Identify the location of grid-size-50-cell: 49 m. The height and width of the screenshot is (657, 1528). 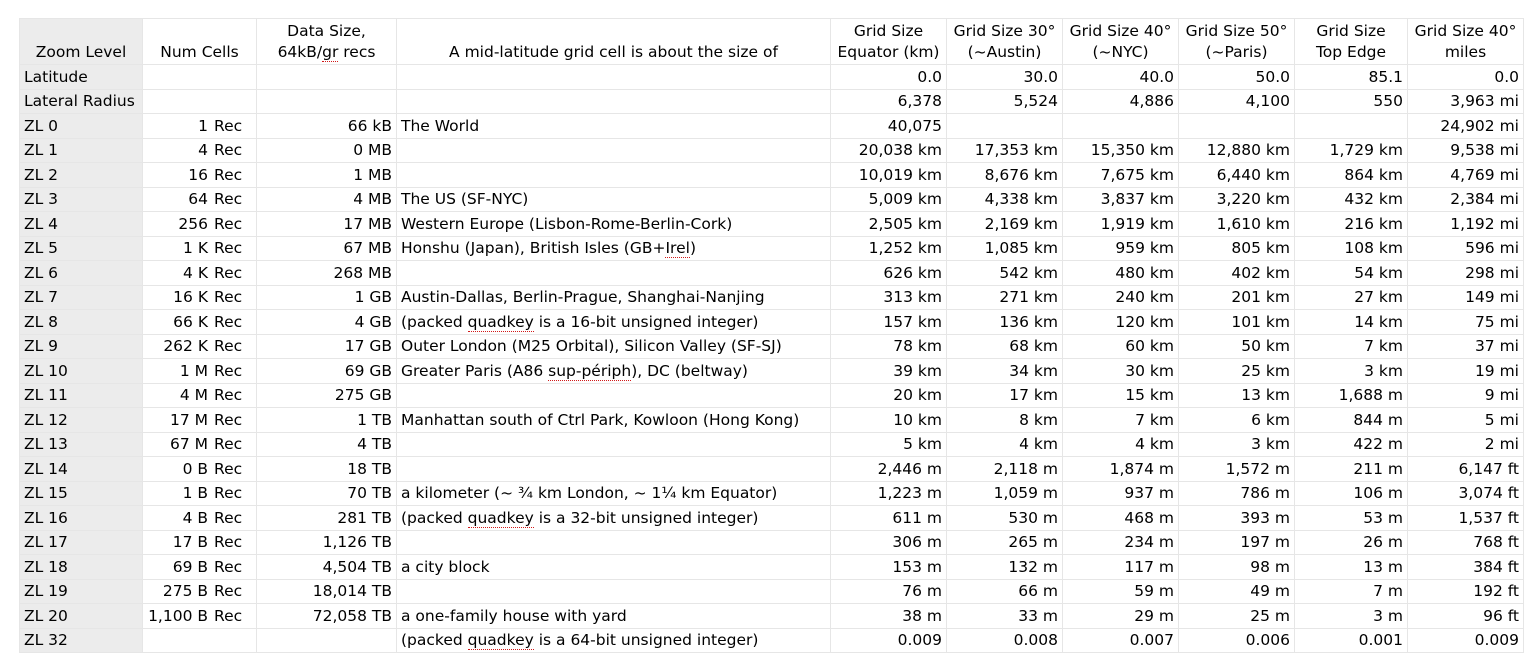
(1236, 591).